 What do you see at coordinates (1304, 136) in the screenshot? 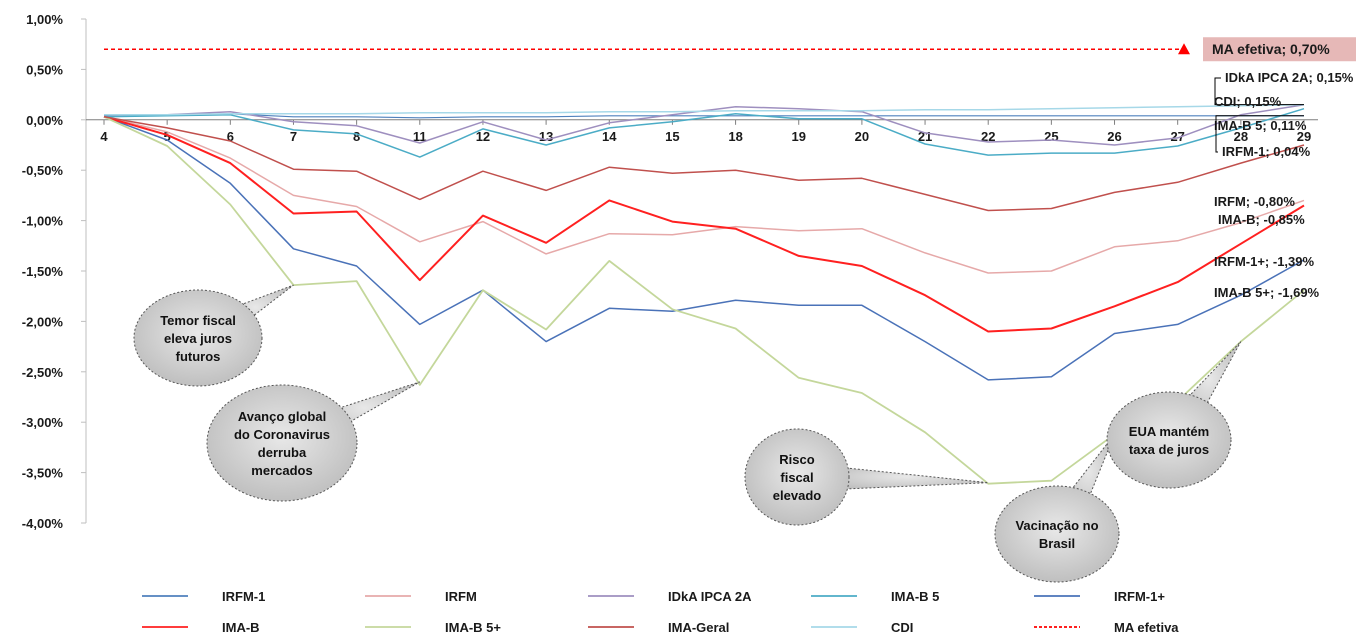
I see `x-tick-label: 29` at bounding box center [1304, 136].